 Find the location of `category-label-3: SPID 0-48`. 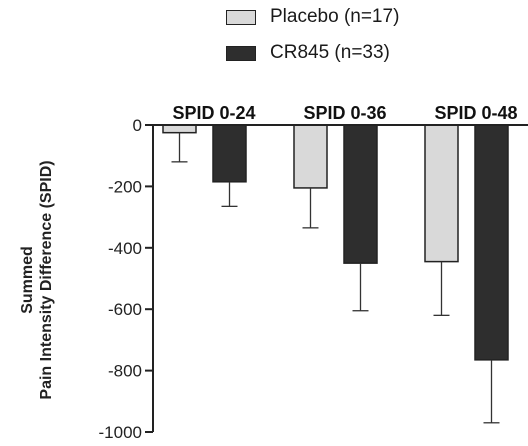

category-label-3: SPID 0-48 is located at coordinates (475, 113).